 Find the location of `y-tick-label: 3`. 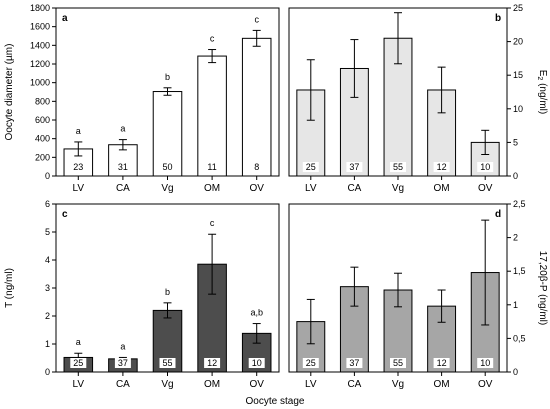

y-tick-label: 3 is located at coordinates (47, 288).